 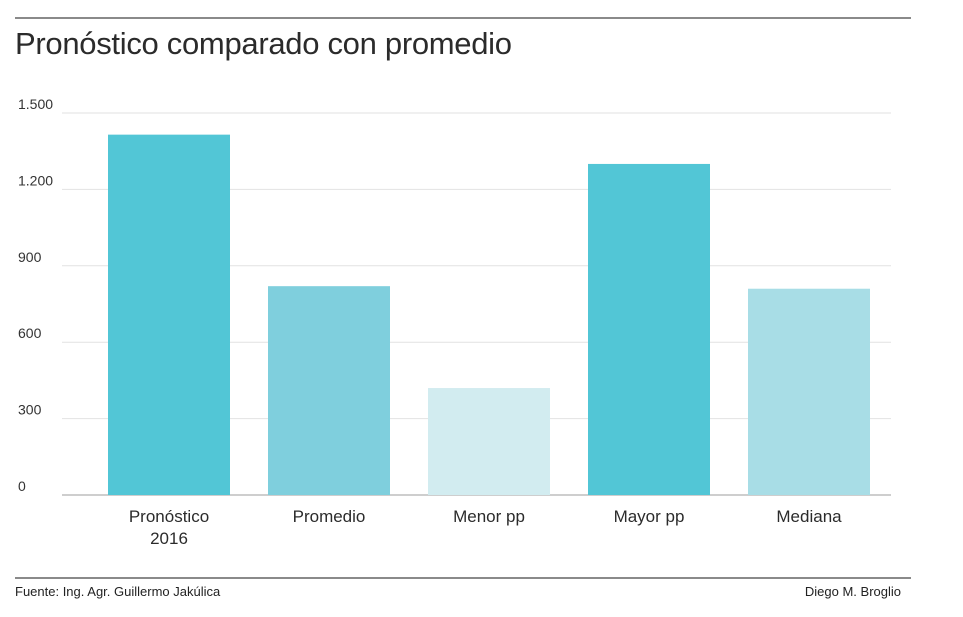 I want to click on top-rule, so click(x=463, y=18).